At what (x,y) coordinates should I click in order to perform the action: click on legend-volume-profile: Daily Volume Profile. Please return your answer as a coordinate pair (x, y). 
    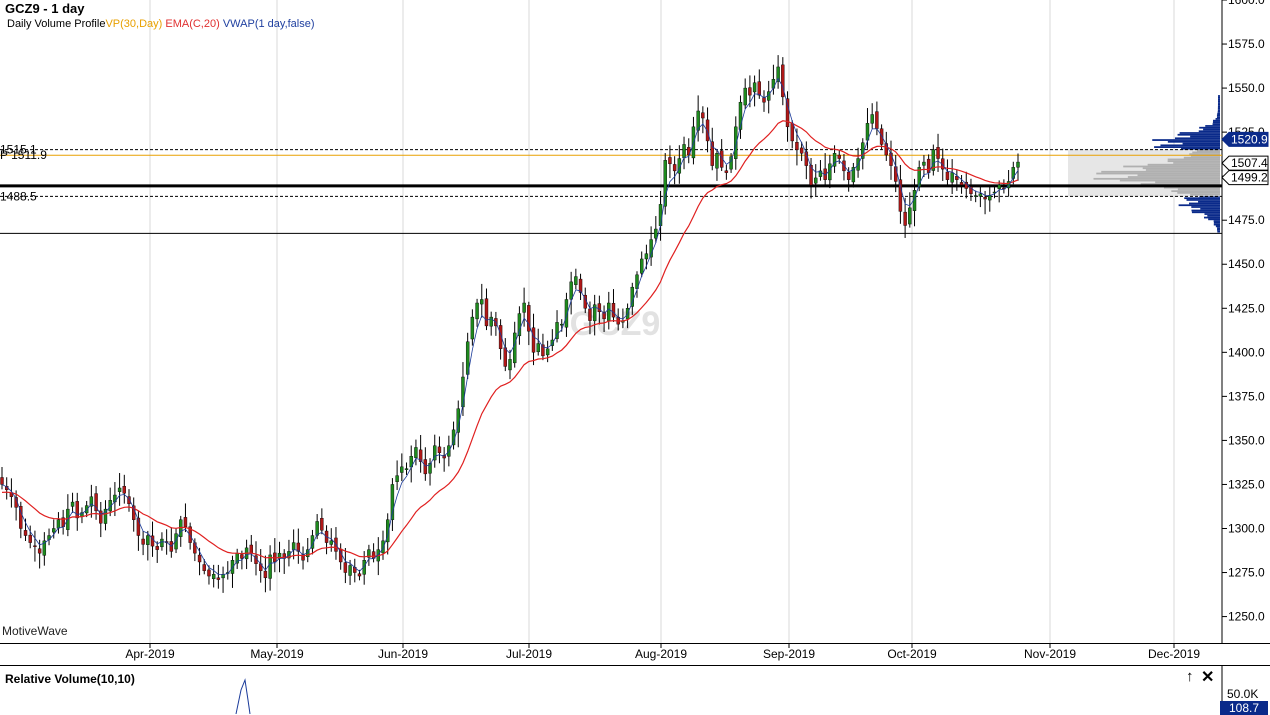
    Looking at the image, I should click on (56, 24).